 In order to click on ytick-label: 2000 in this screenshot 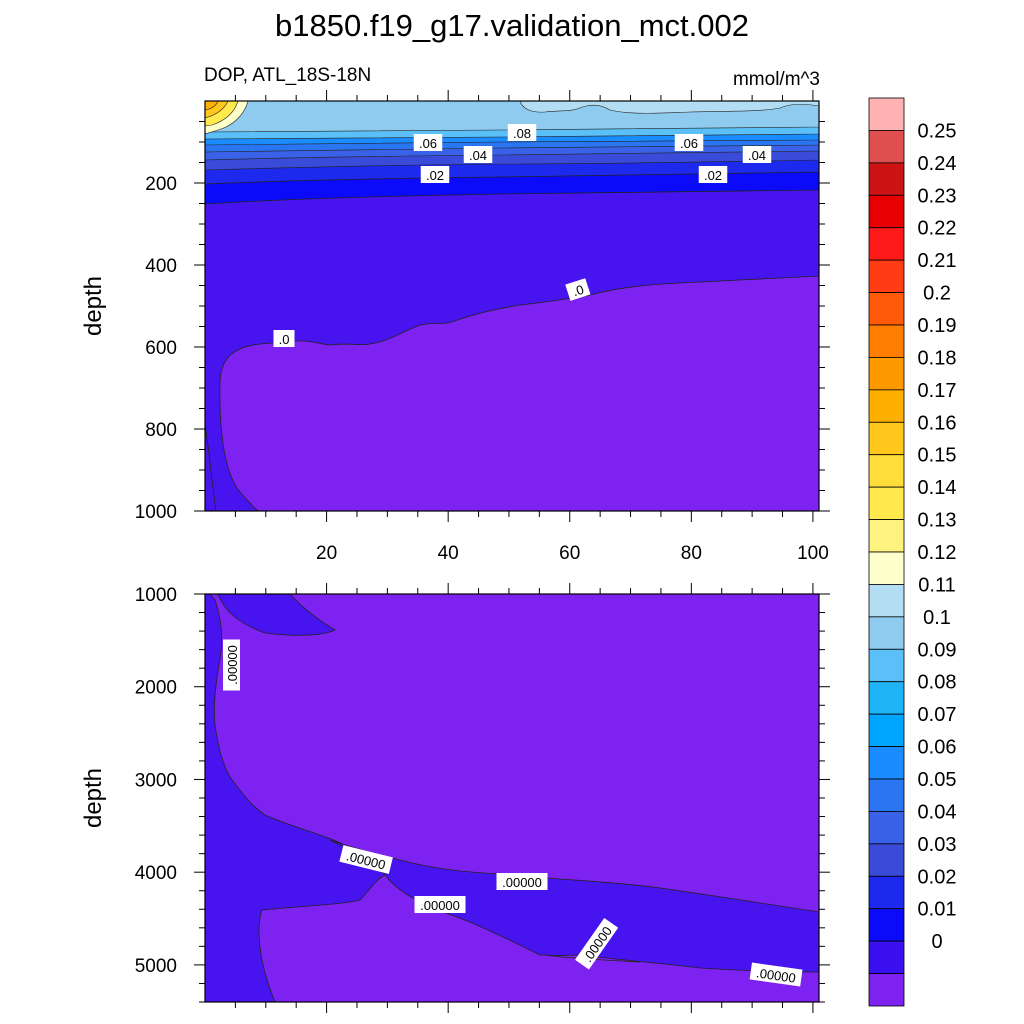, I will do `click(156, 688)`.